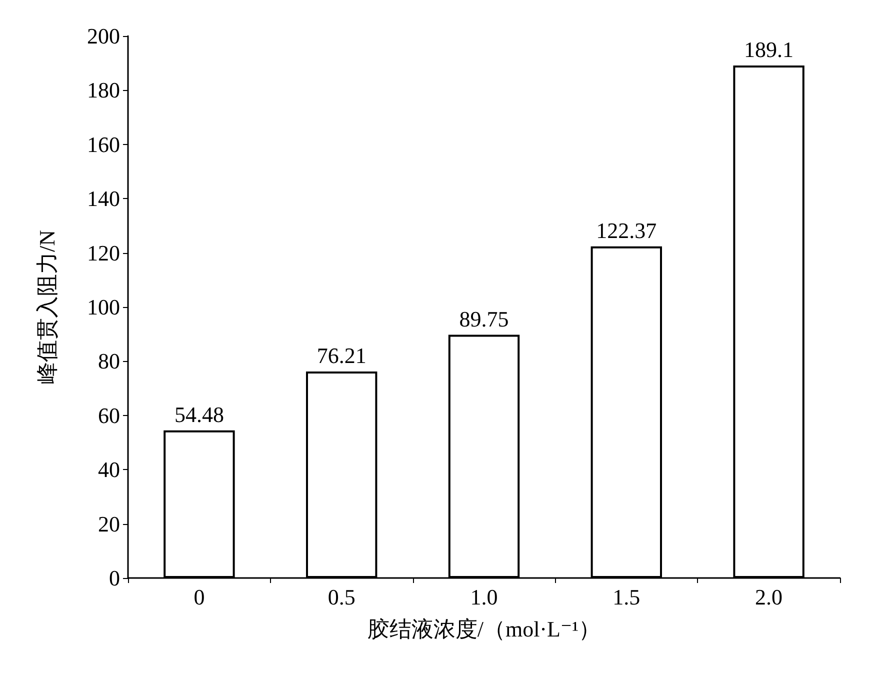 The height and width of the screenshot is (678, 878). What do you see at coordinates (103, 90) in the screenshot?
I see `y-tick-label: 180` at bounding box center [103, 90].